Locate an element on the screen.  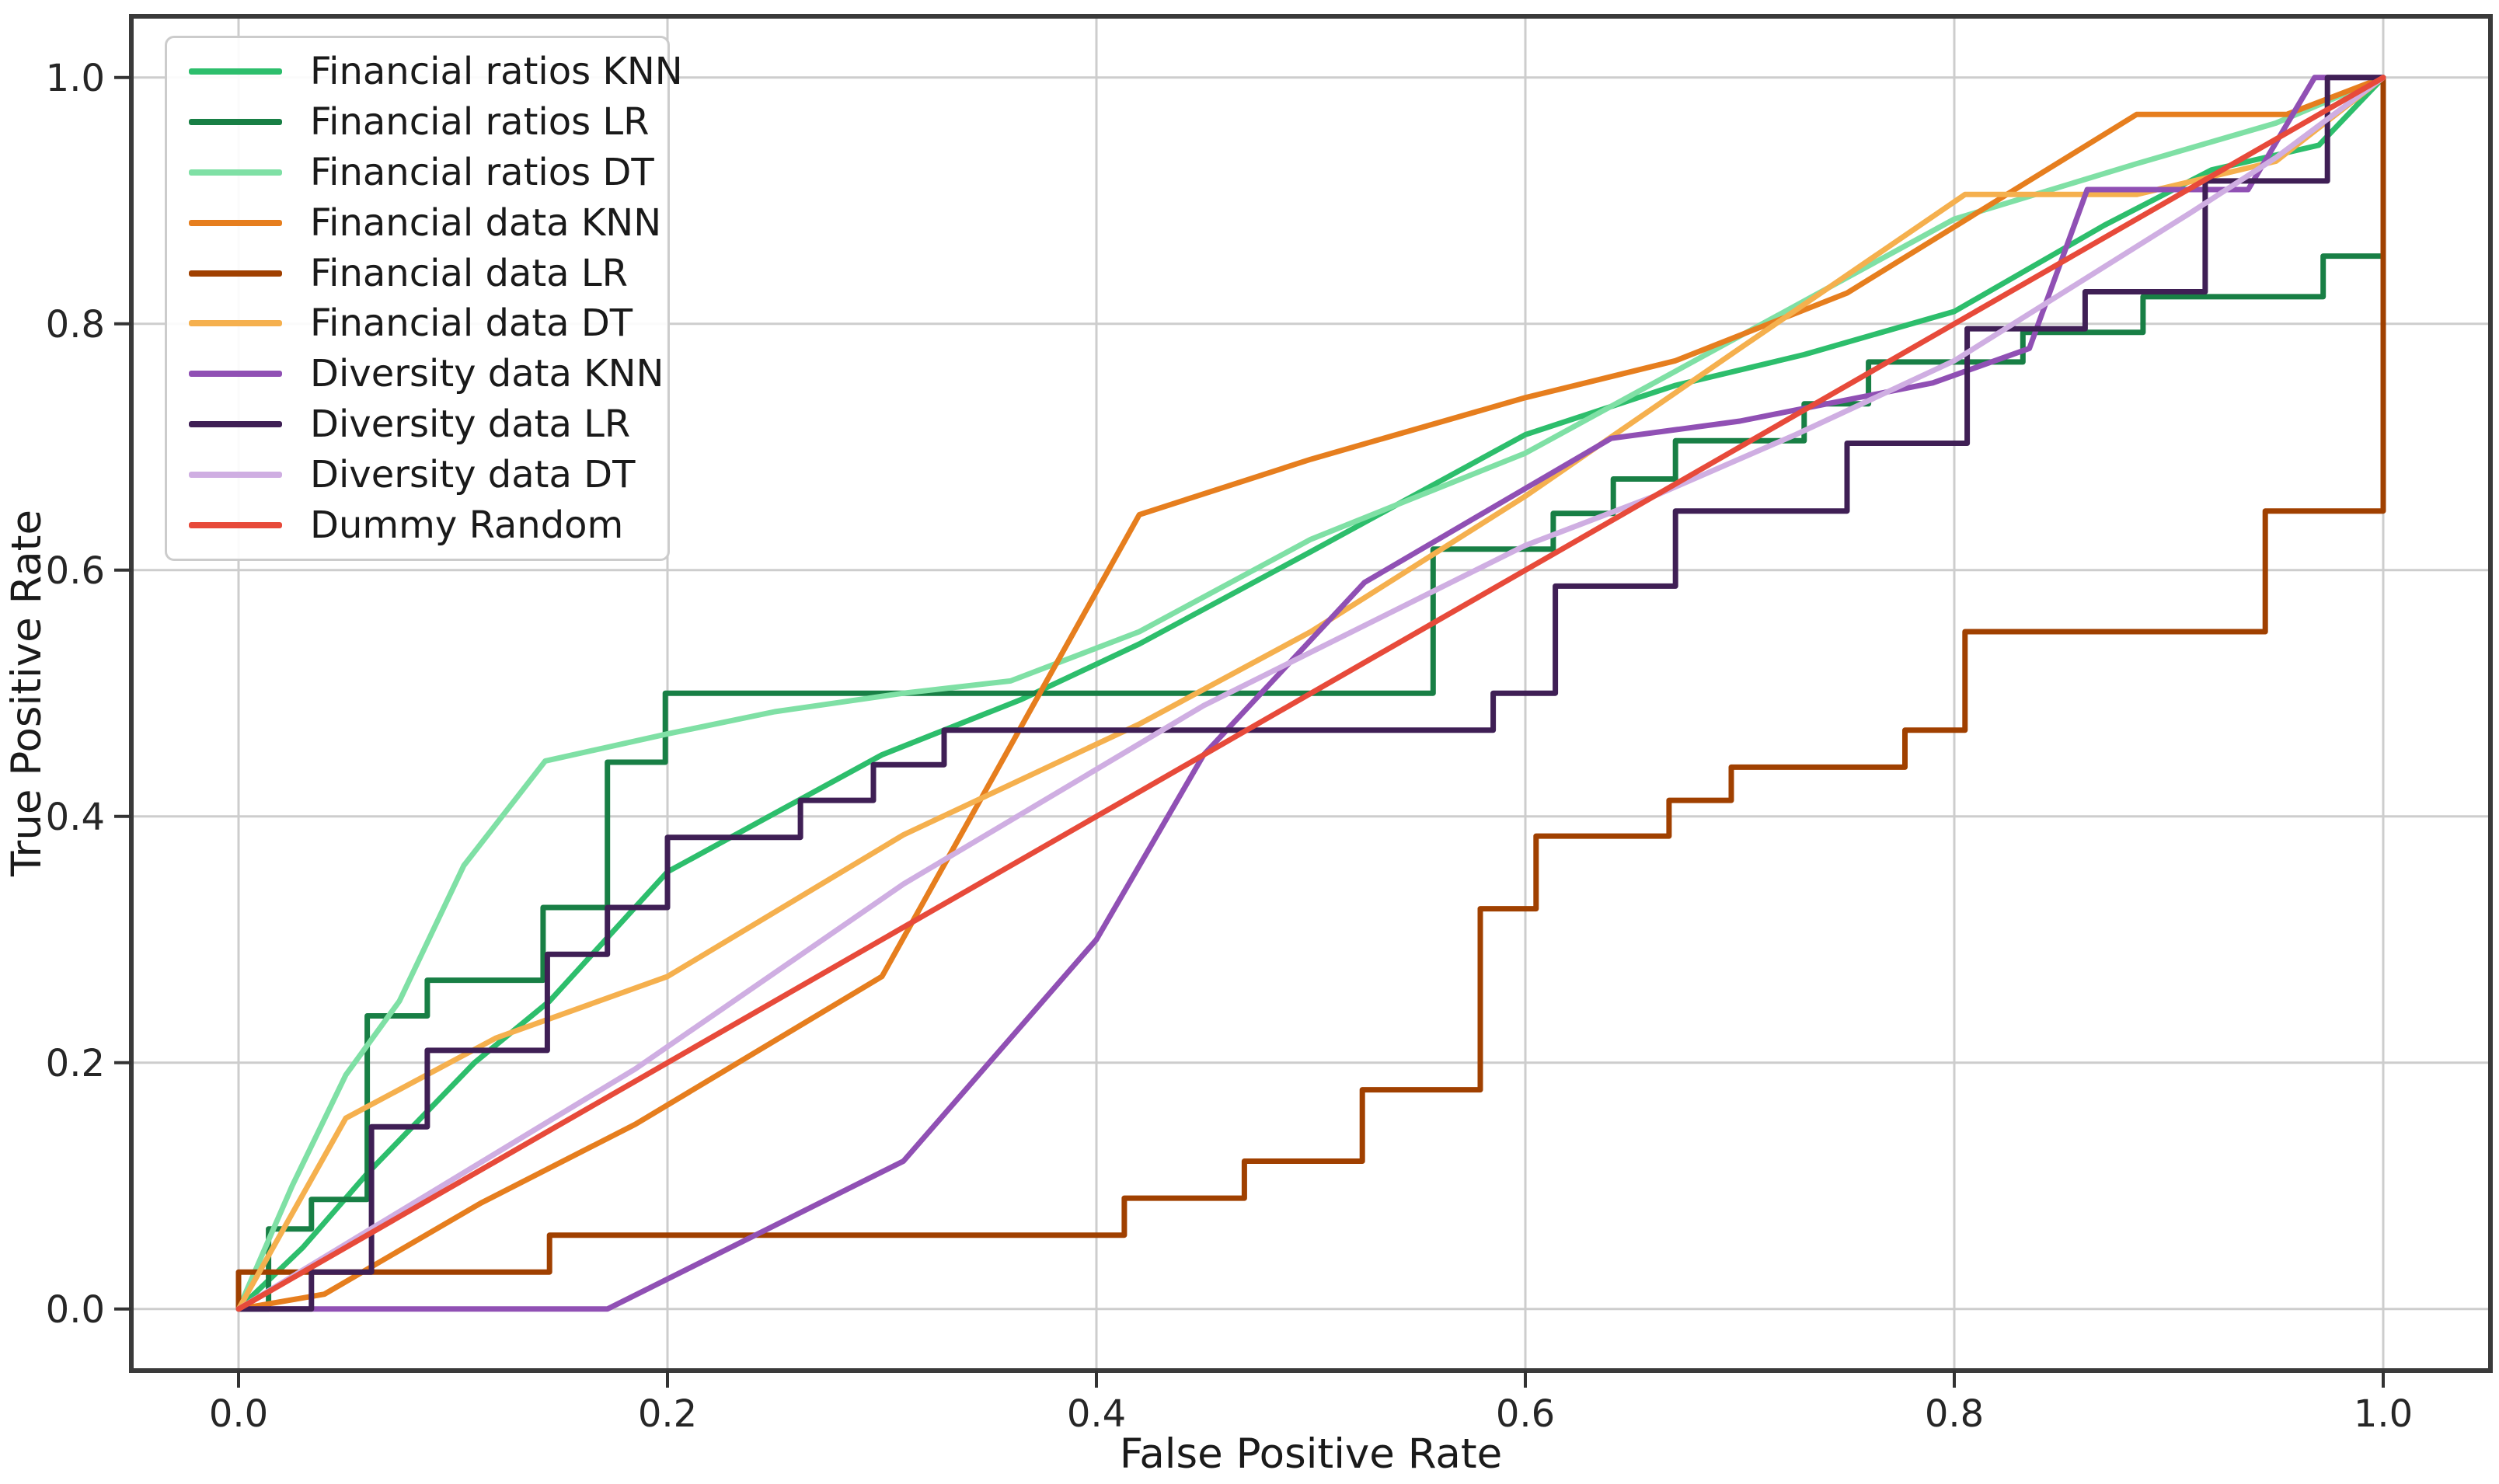
legend-item: Diversity data KNN is located at coordinates (428, 373).